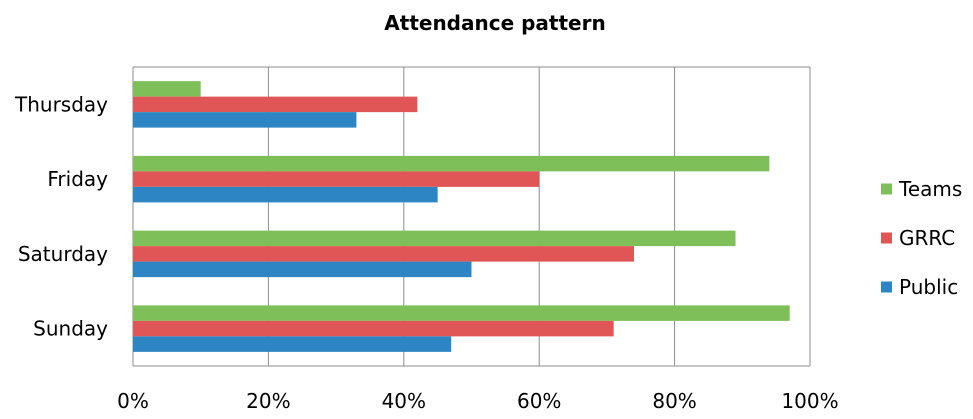 The image size is (973, 419). I want to click on x-tick-label-4: 80%, so click(674, 401).